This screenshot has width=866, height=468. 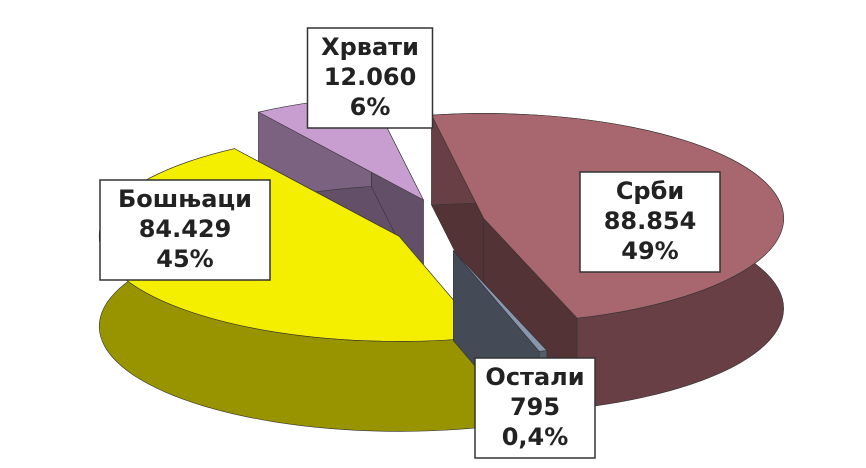 I want to click on label-value: 12.060, so click(x=370, y=77).